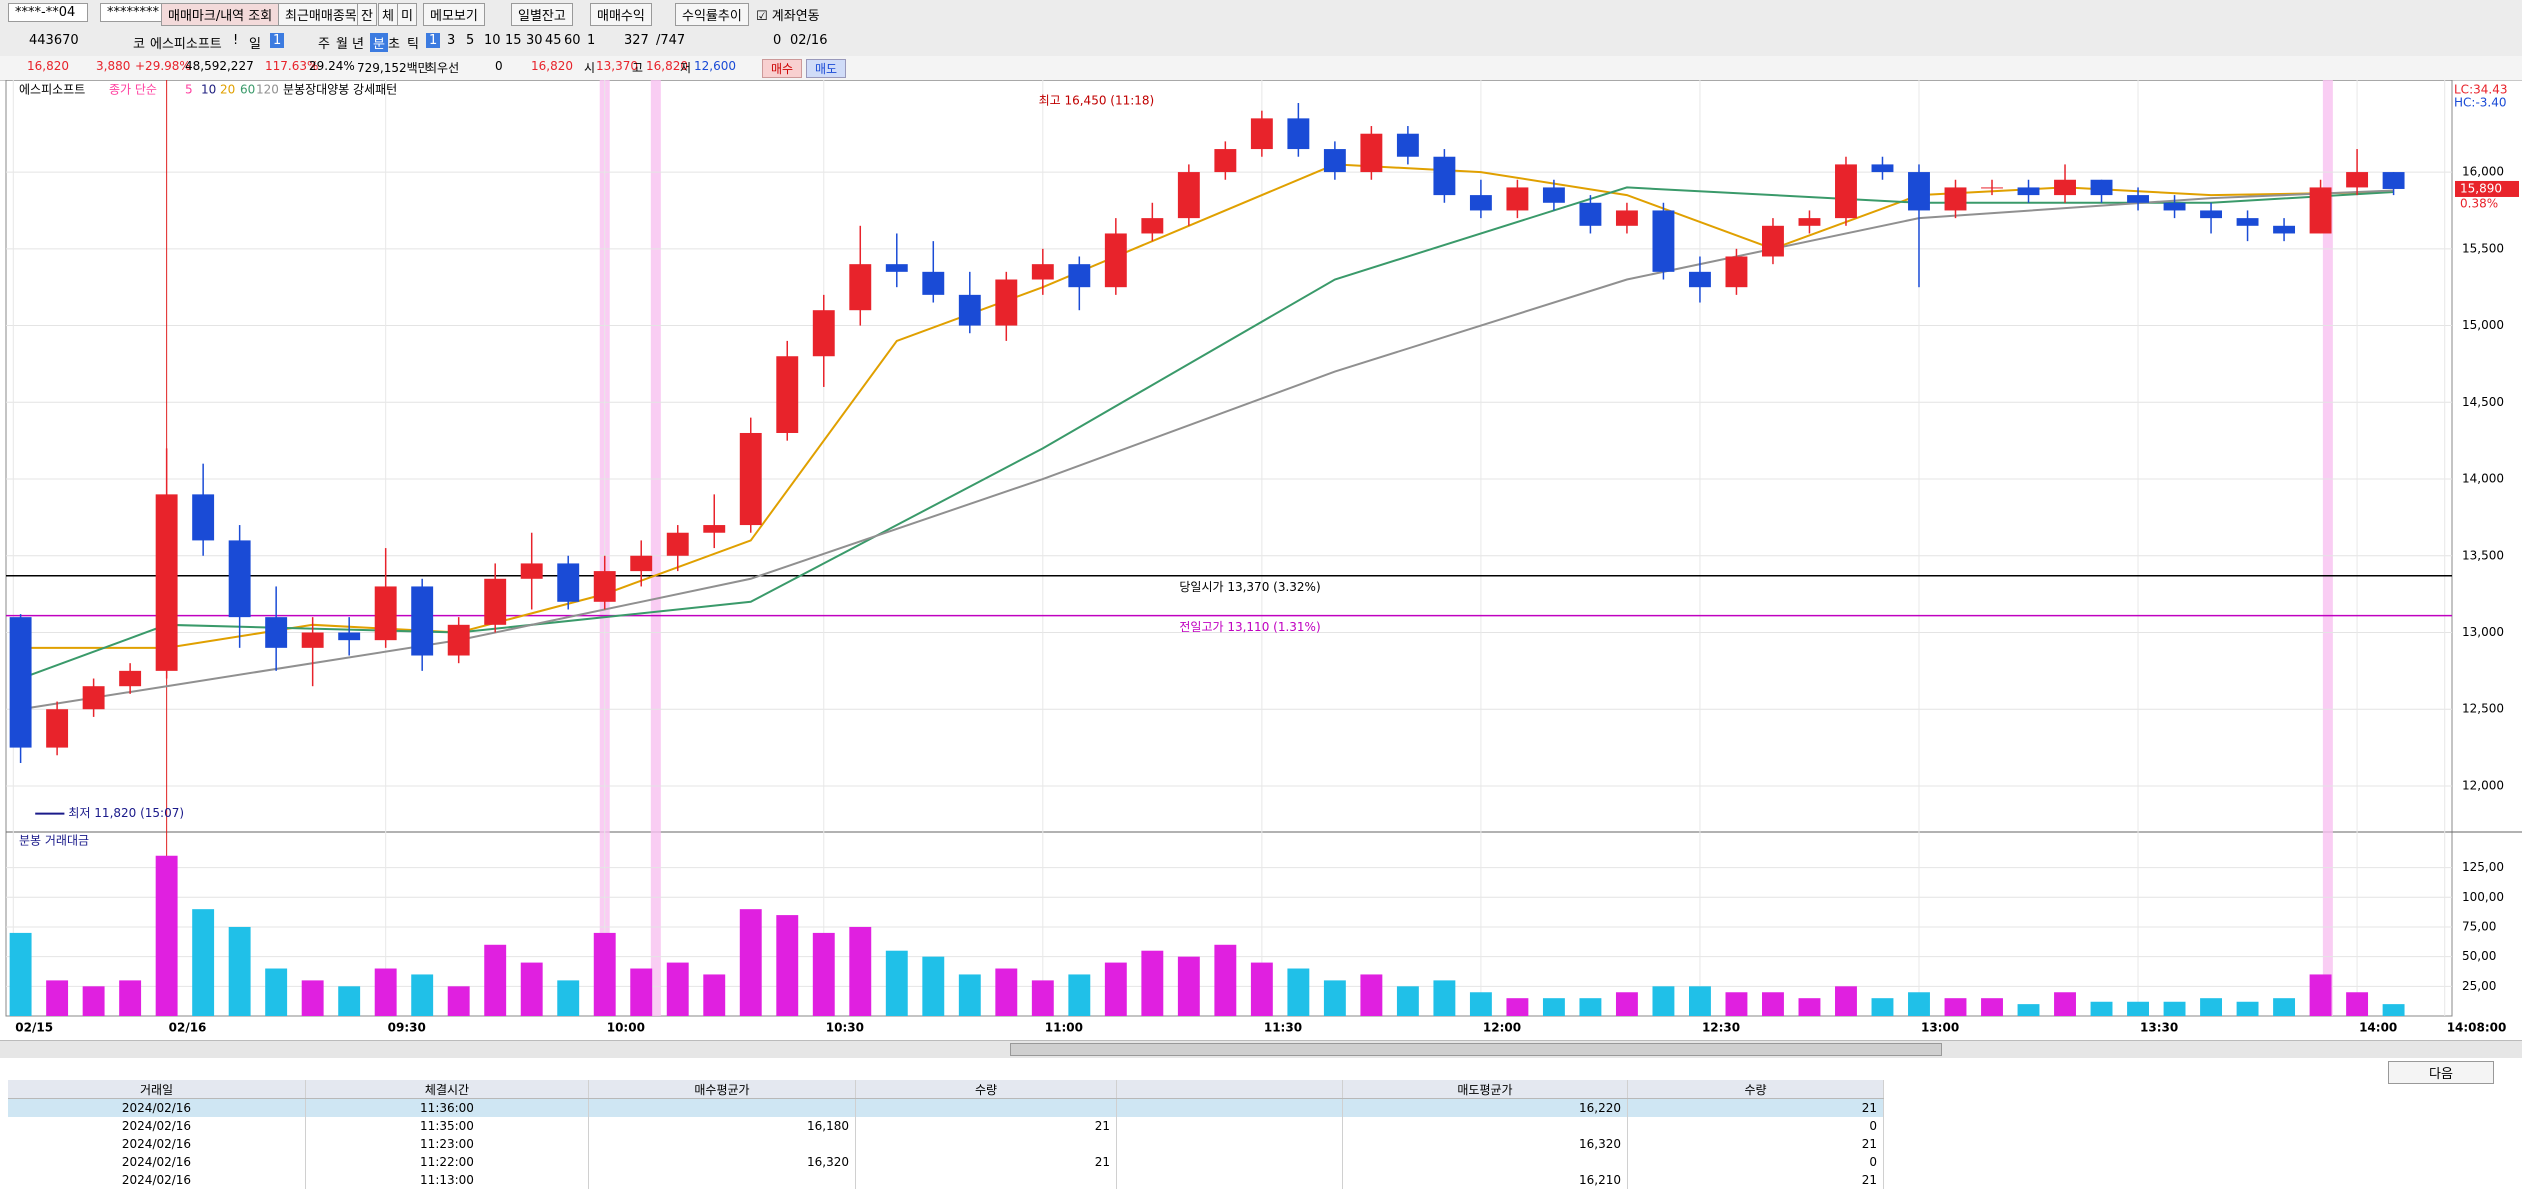 The image size is (2522, 1201). I want to click on toolbar-item: 15, so click(513, 40).